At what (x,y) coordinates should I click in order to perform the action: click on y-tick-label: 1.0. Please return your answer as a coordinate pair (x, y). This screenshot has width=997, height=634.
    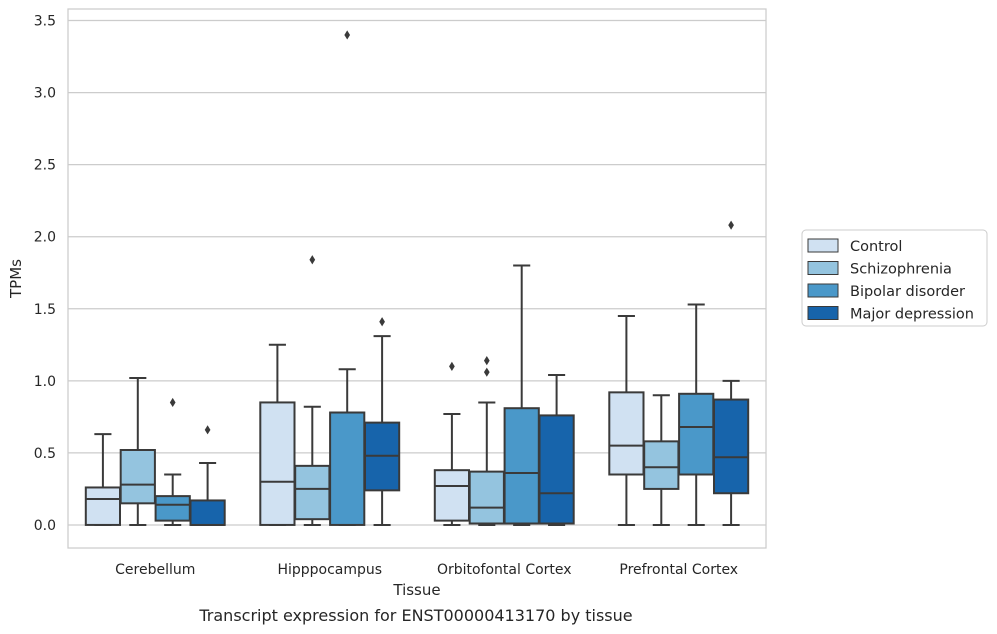
    Looking at the image, I should click on (45, 382).